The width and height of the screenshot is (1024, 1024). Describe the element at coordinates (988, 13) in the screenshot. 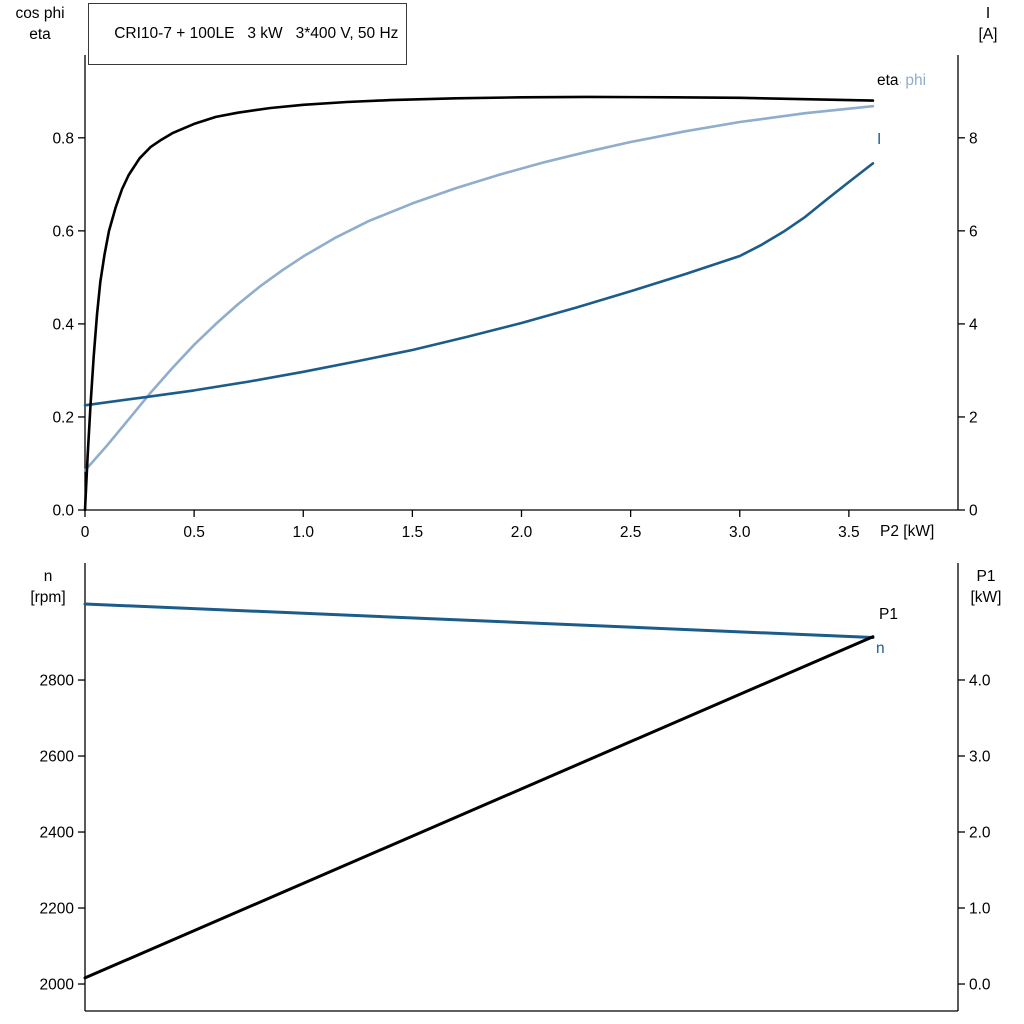

I see `upper-right-axis-title-line1: I` at that location.